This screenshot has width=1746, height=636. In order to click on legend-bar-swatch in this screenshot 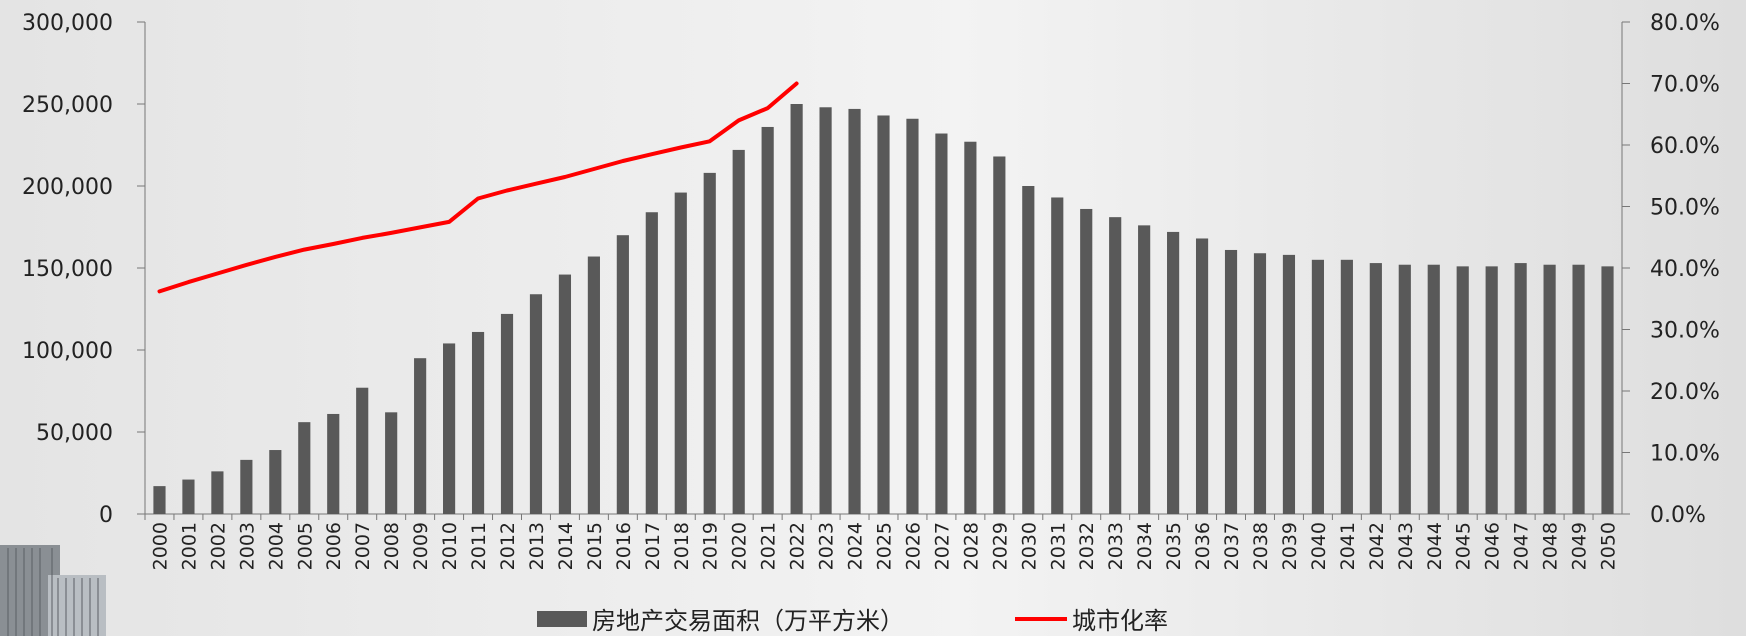, I will do `click(562, 619)`.